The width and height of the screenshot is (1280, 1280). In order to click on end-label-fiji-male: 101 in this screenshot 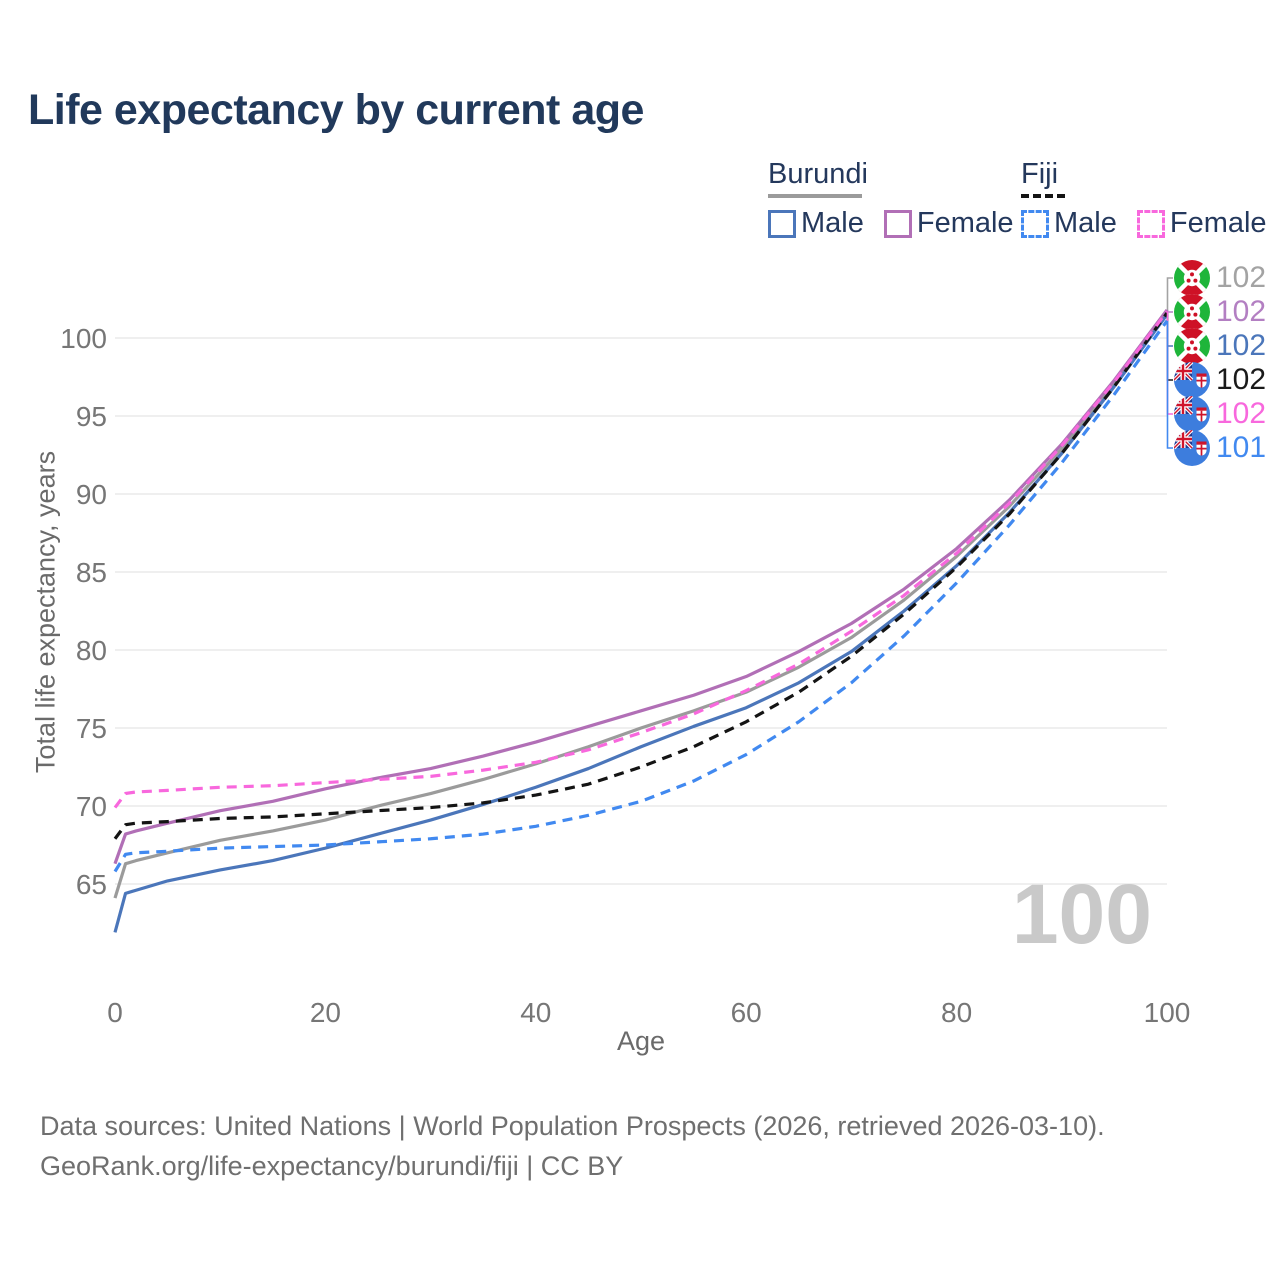, I will do `click(1220, 448)`.